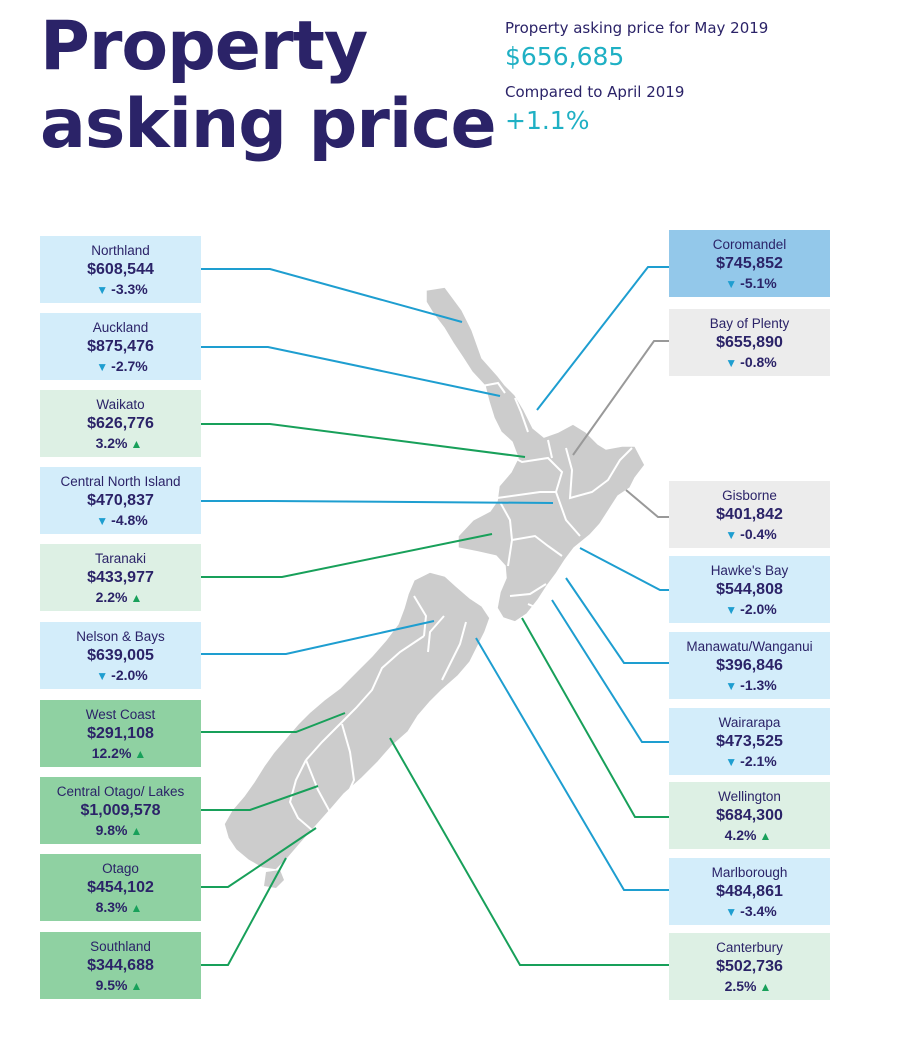  I want to click on region-box-wellington: Wellington $684,300 4.2%, so click(749, 815).